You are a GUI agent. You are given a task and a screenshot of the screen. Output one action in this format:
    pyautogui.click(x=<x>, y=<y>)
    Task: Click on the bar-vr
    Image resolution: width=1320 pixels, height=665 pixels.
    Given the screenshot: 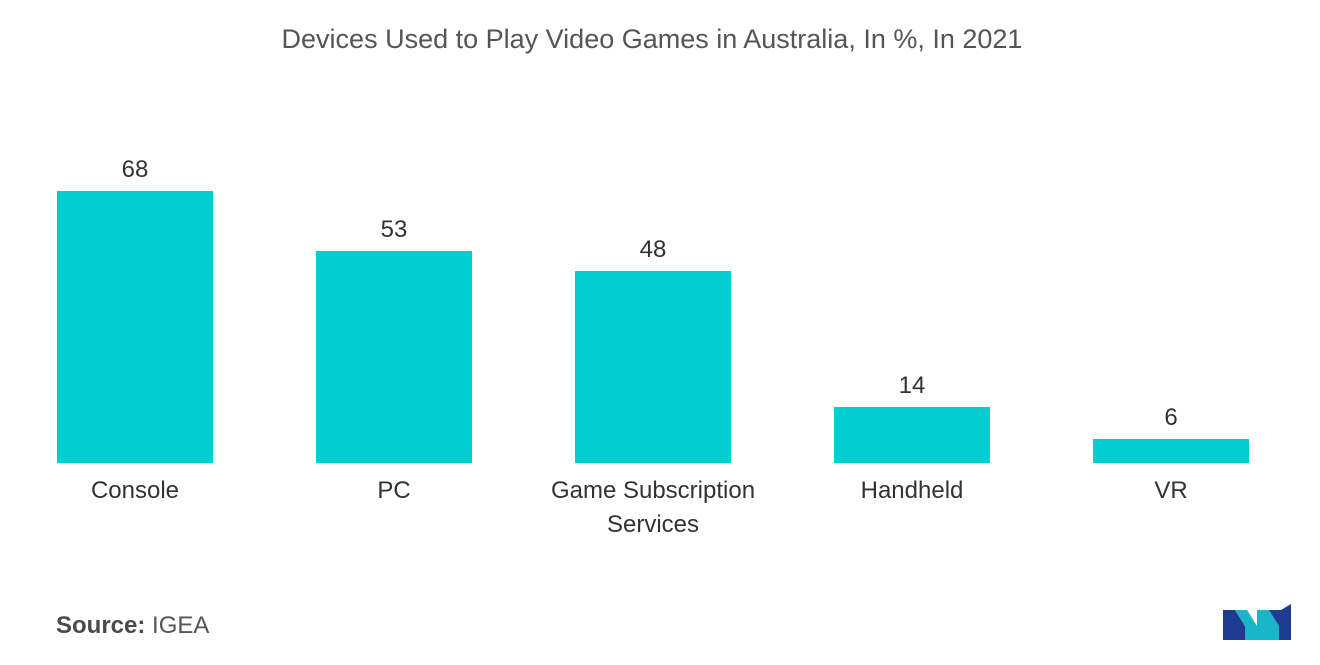 What is the action you would take?
    pyautogui.click(x=1171, y=451)
    